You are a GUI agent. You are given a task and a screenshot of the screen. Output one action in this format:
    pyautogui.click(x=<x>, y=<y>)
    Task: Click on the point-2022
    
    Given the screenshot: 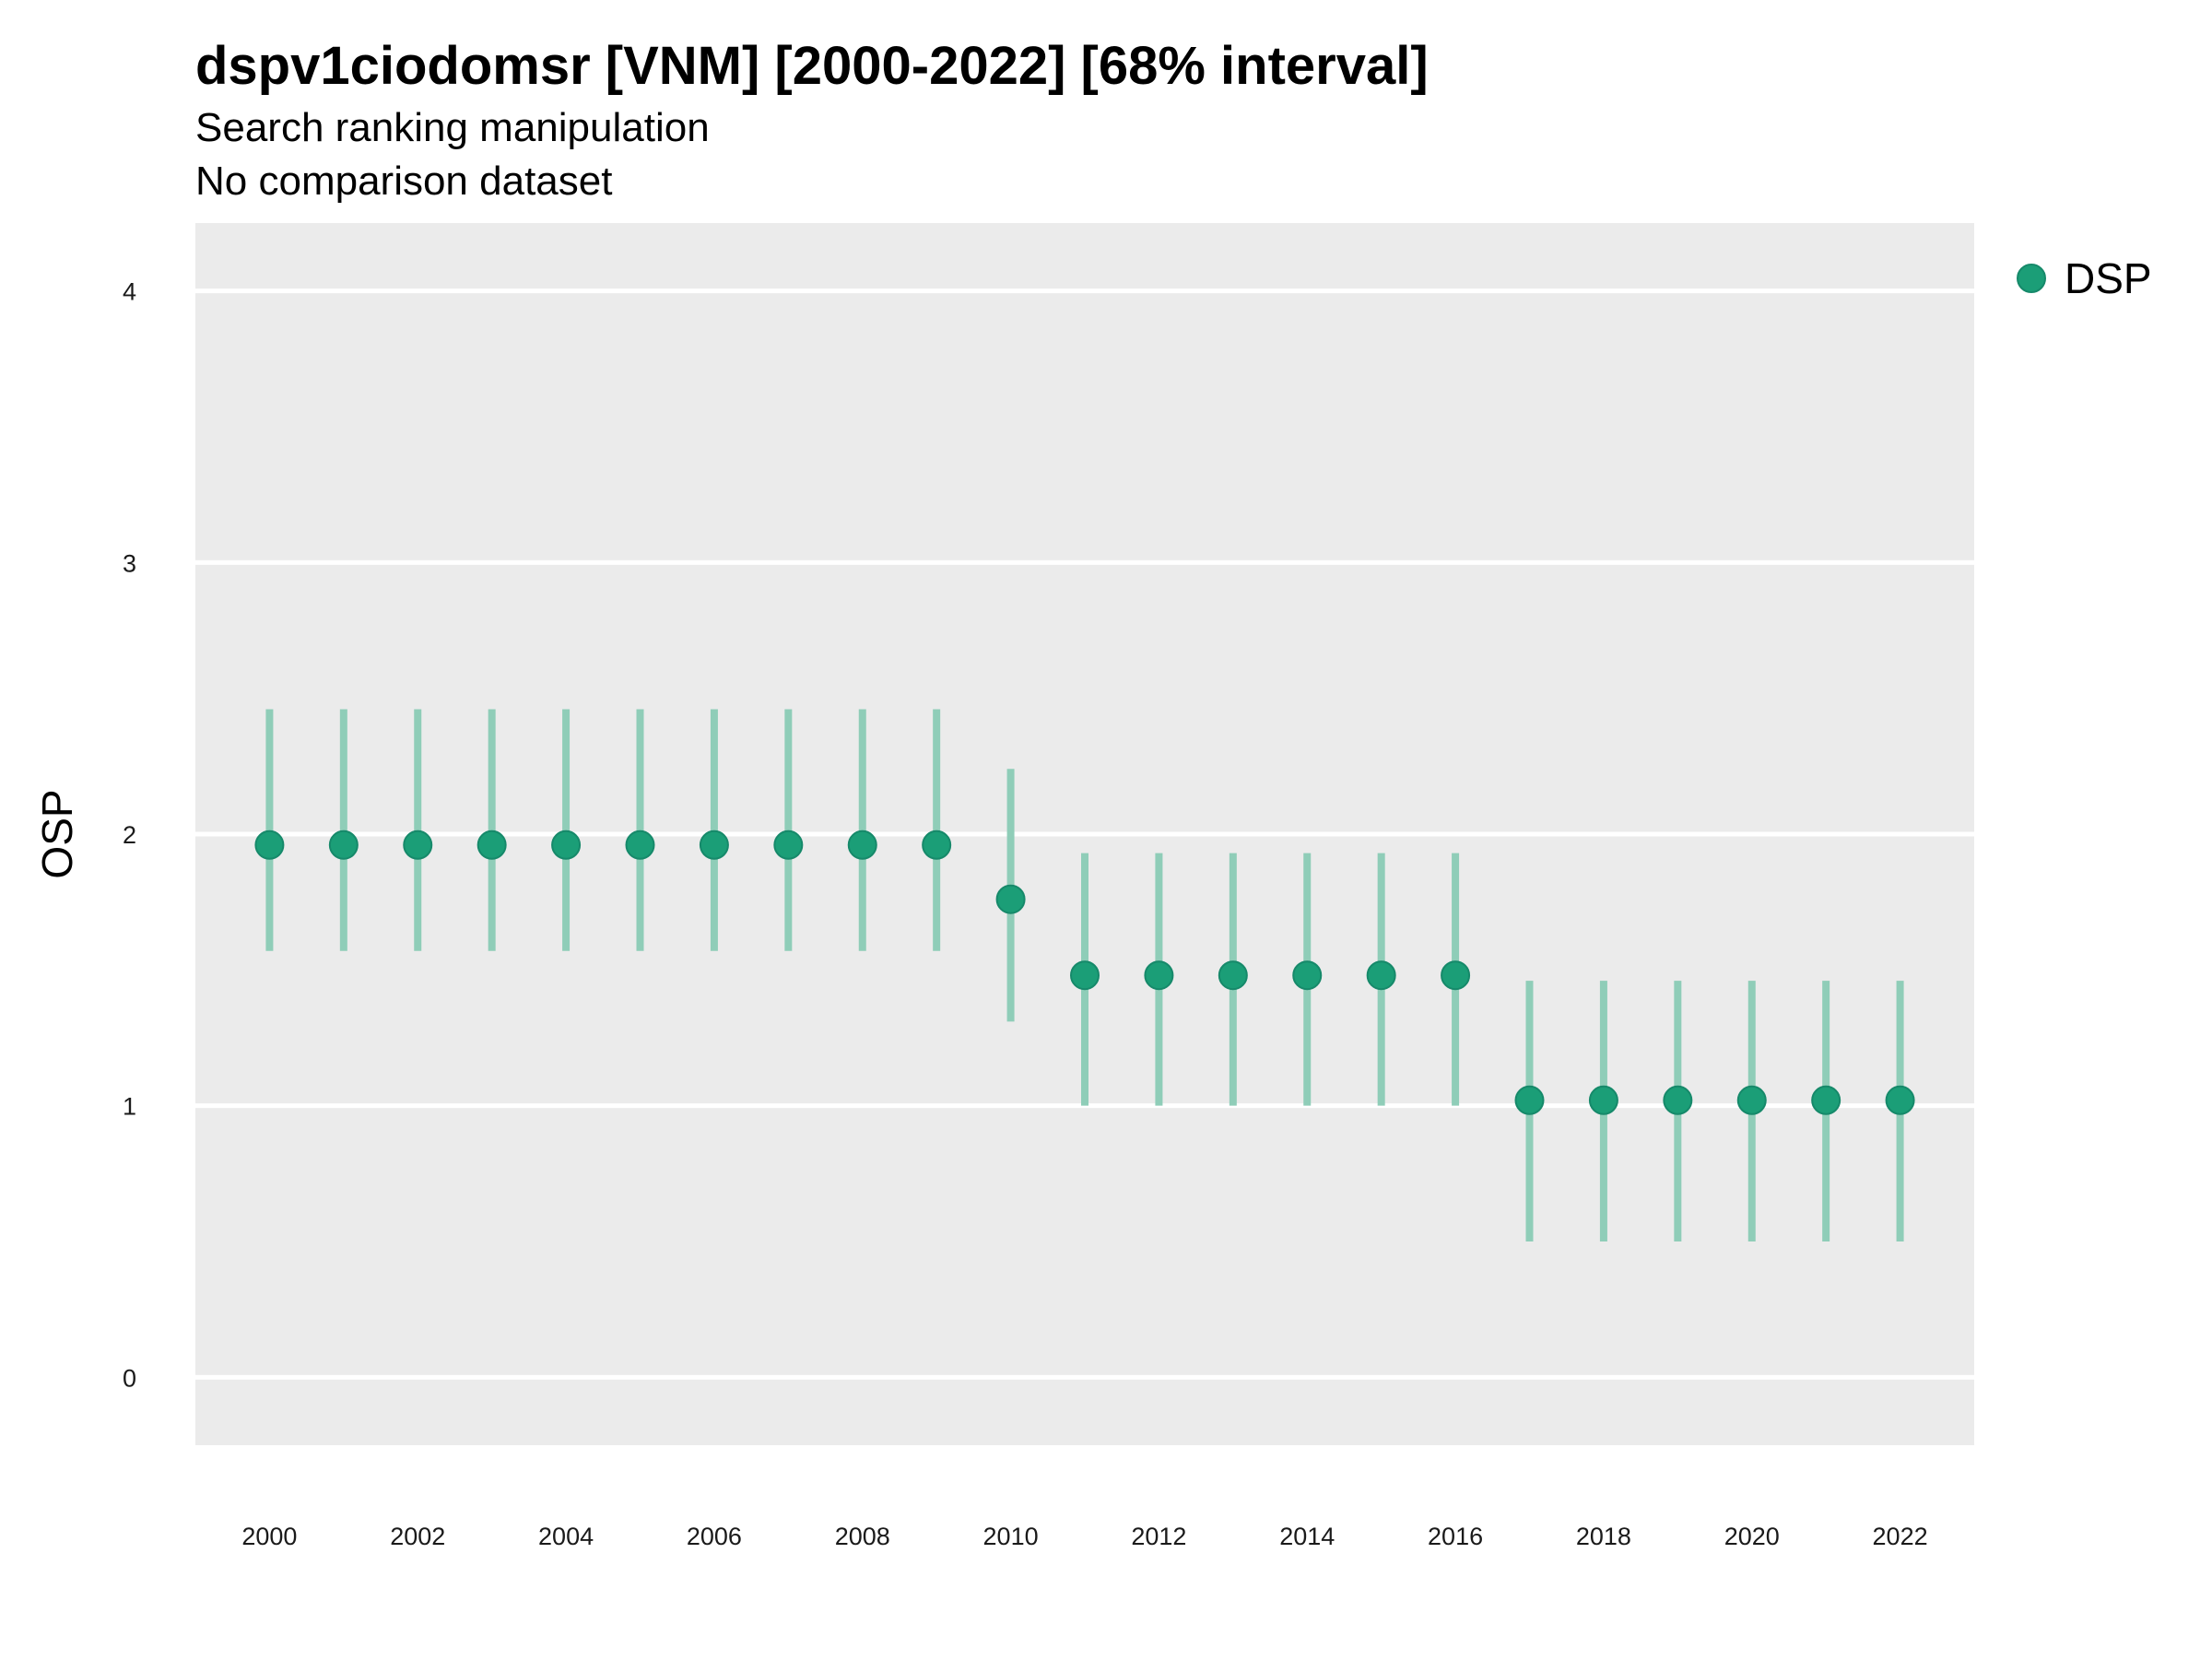 What is the action you would take?
    pyautogui.click(x=1900, y=1100)
    